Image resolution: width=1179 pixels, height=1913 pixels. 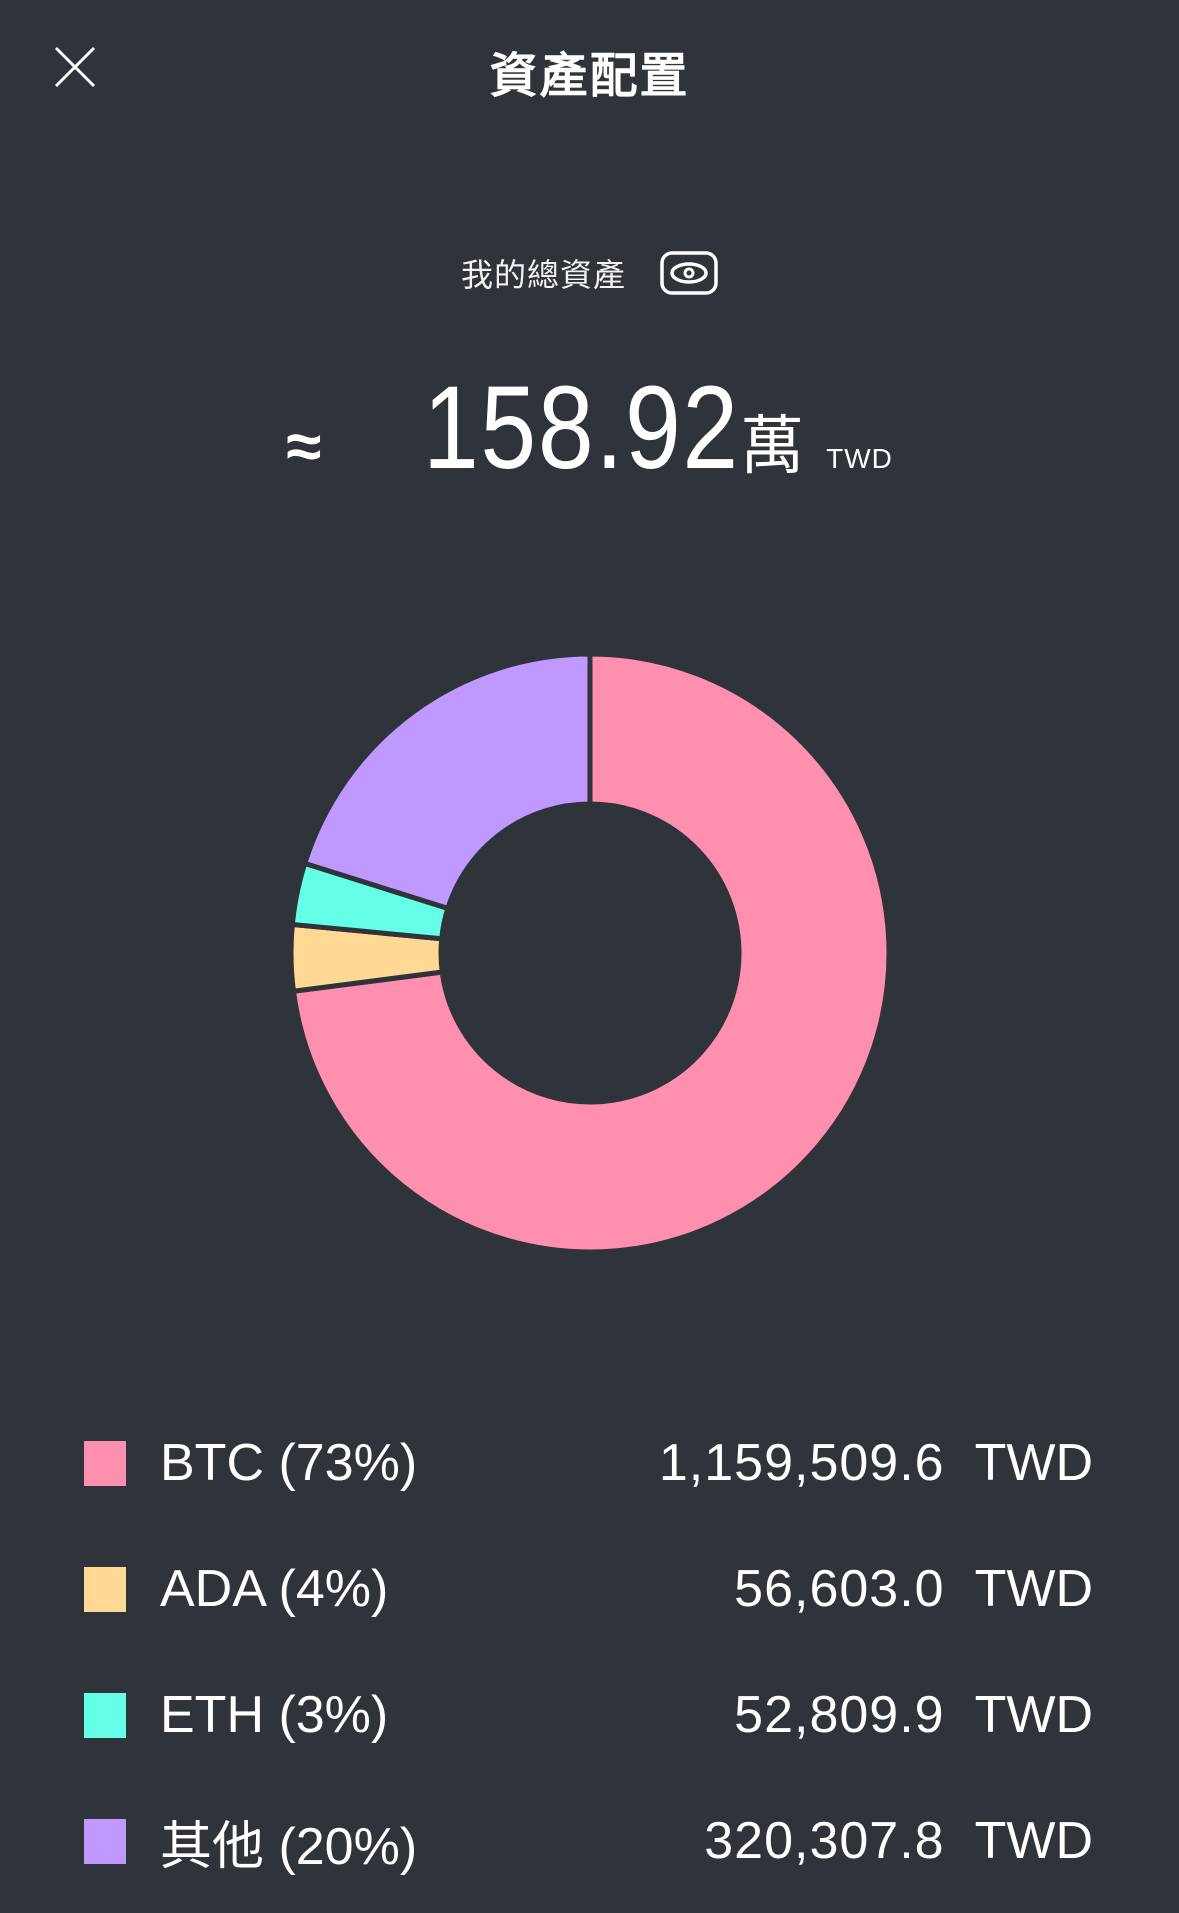 I want to click on total-assets-label: 我的總資產, so click(x=543, y=275).